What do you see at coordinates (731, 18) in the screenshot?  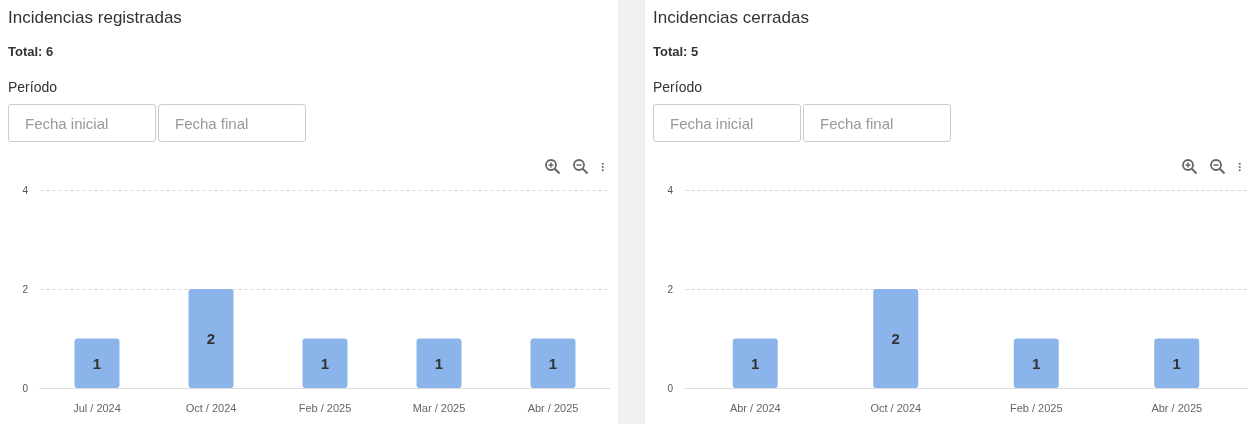 I see `chart-title: Incidencias cerradas` at bounding box center [731, 18].